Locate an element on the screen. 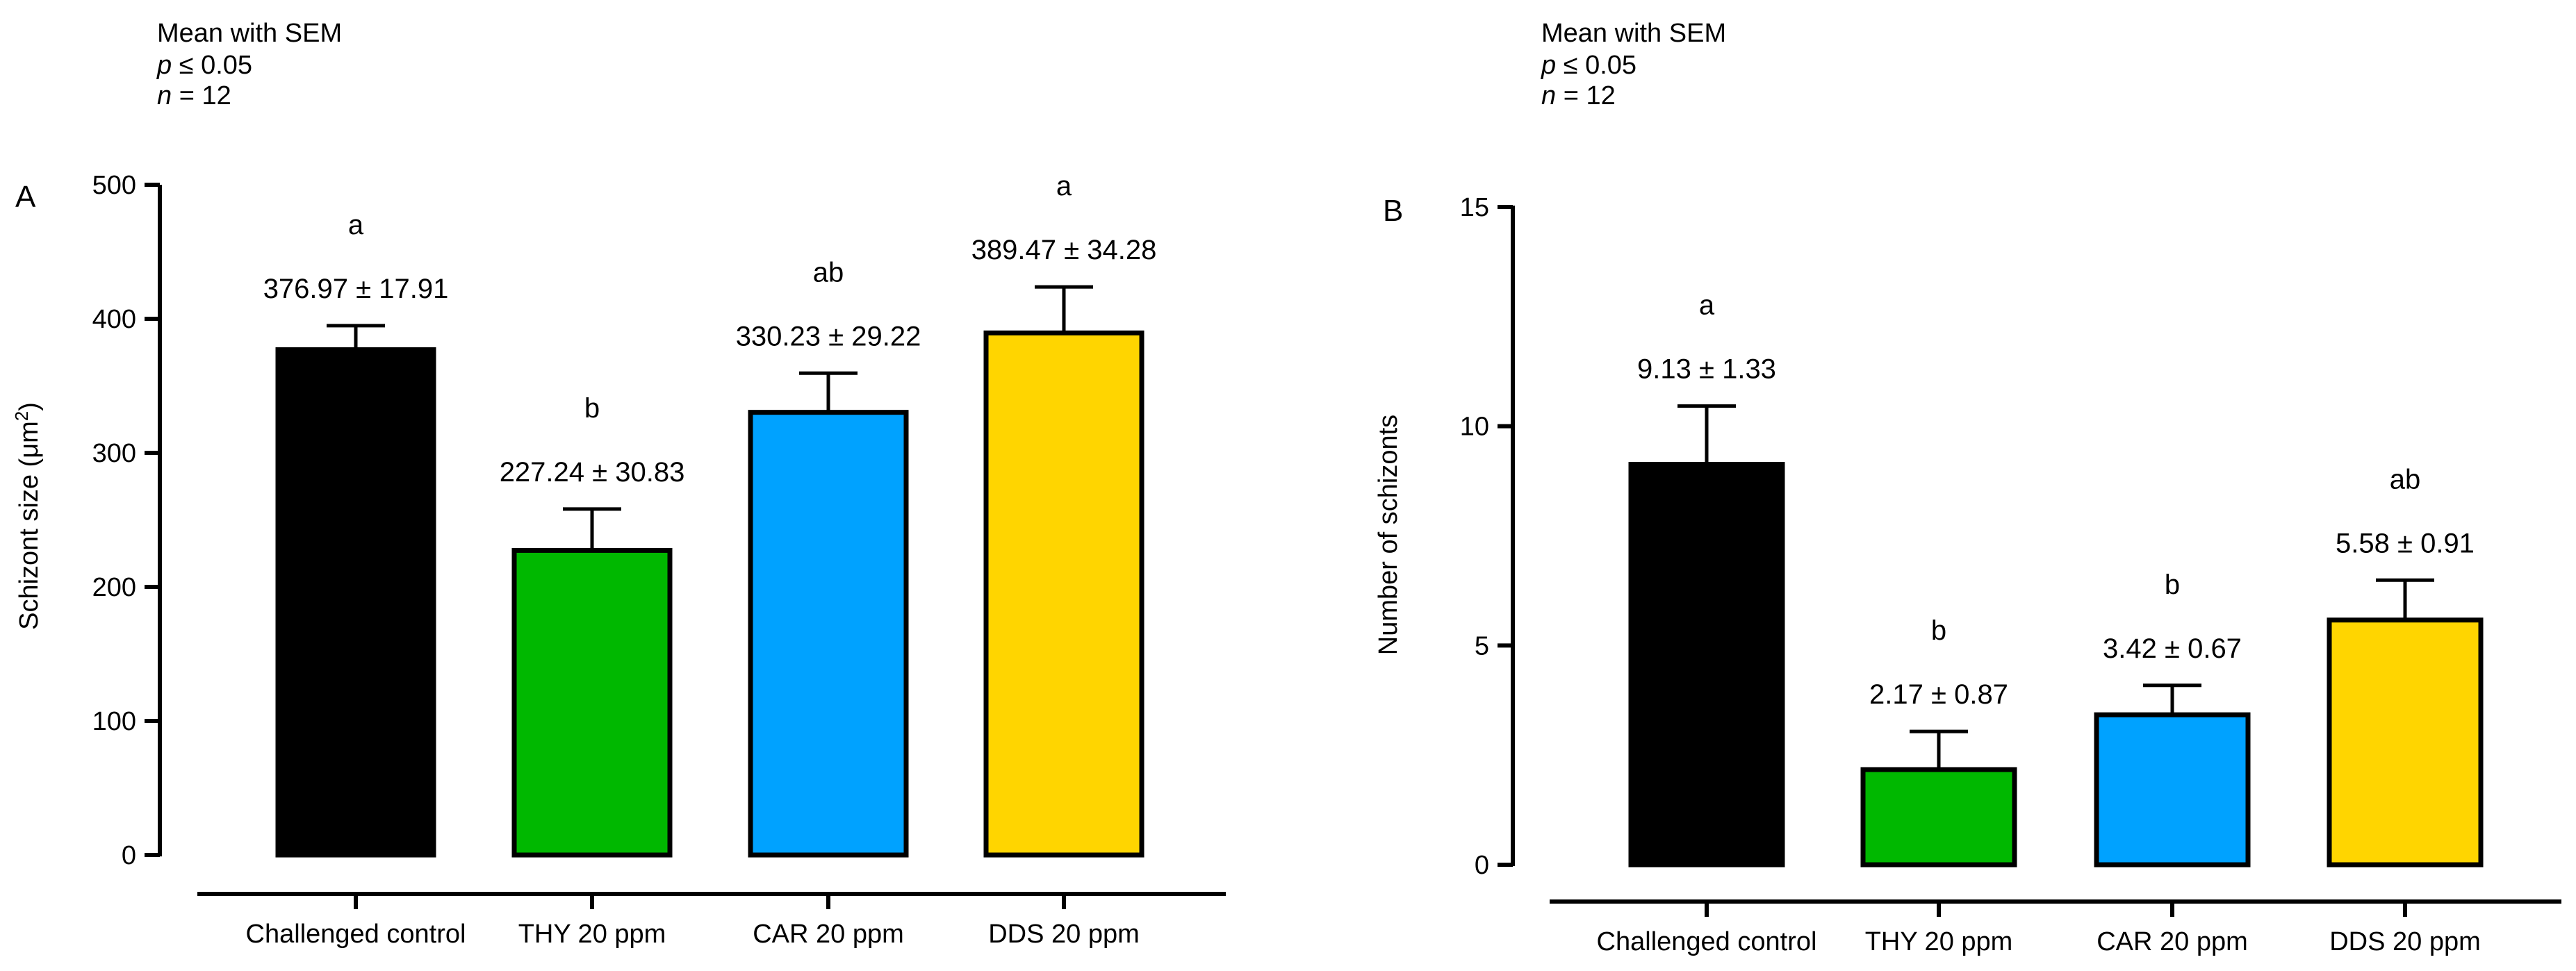  value-label: 227.24 ± 30.83 is located at coordinates (592, 472).